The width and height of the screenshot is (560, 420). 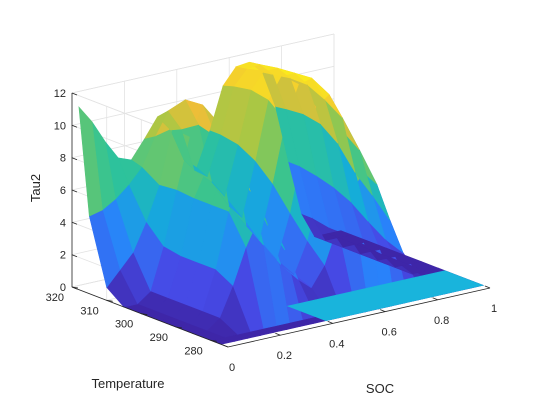 What do you see at coordinates (89, 311) in the screenshot?
I see `y-tick-label-3: 310` at bounding box center [89, 311].